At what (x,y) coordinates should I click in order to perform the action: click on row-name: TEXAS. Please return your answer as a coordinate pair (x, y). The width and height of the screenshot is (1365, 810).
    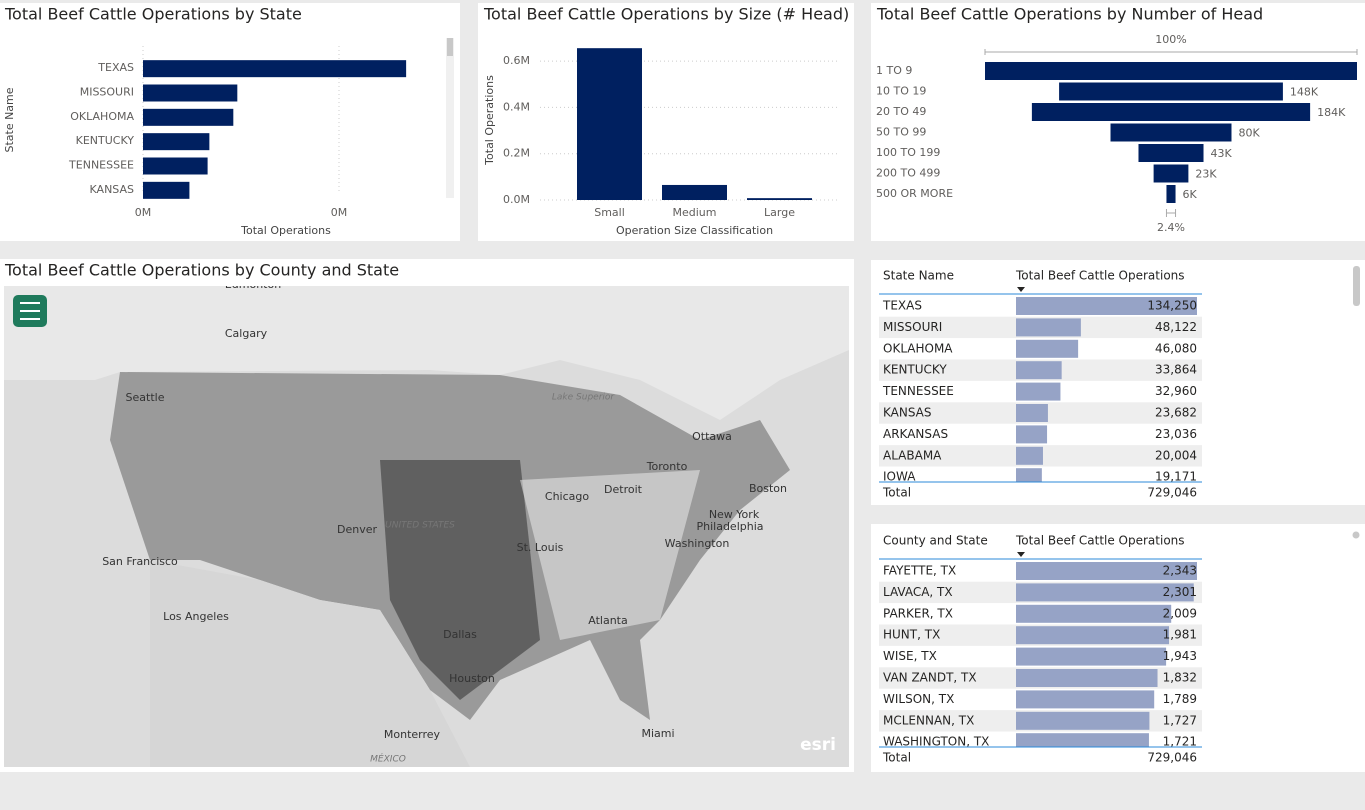
    Looking at the image, I should click on (902, 306).